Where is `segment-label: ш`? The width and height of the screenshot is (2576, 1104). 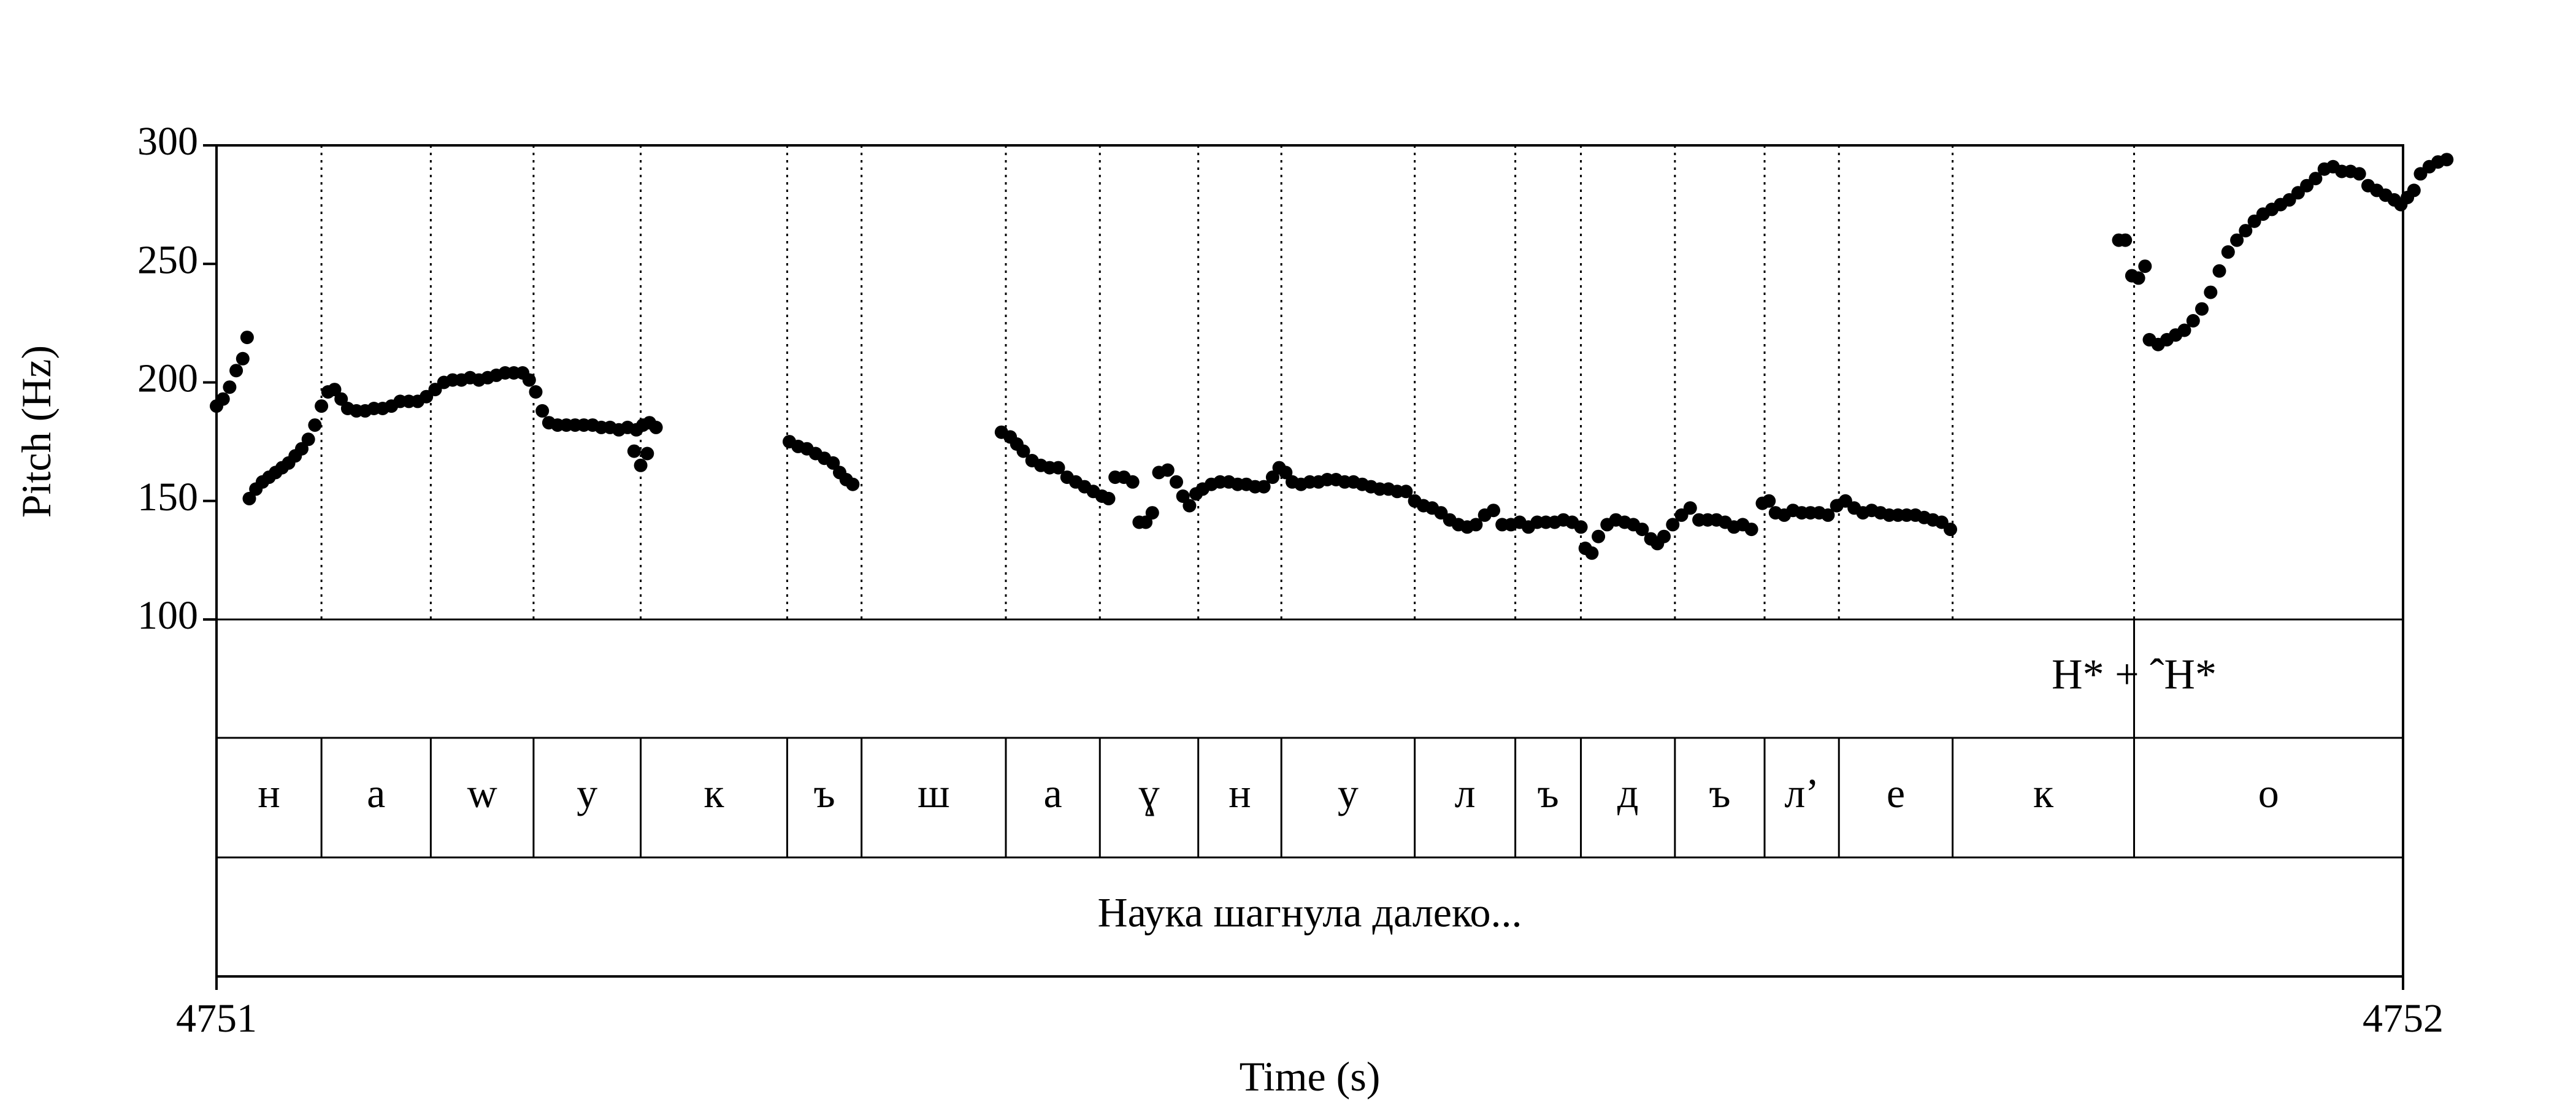 segment-label: ш is located at coordinates (933, 793).